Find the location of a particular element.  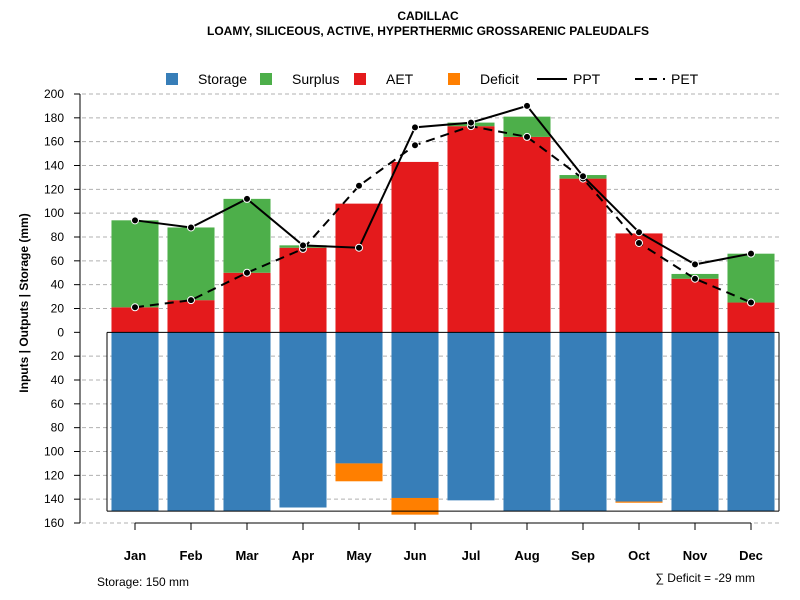

legend-label-pet: PET is located at coordinates (685, 79).